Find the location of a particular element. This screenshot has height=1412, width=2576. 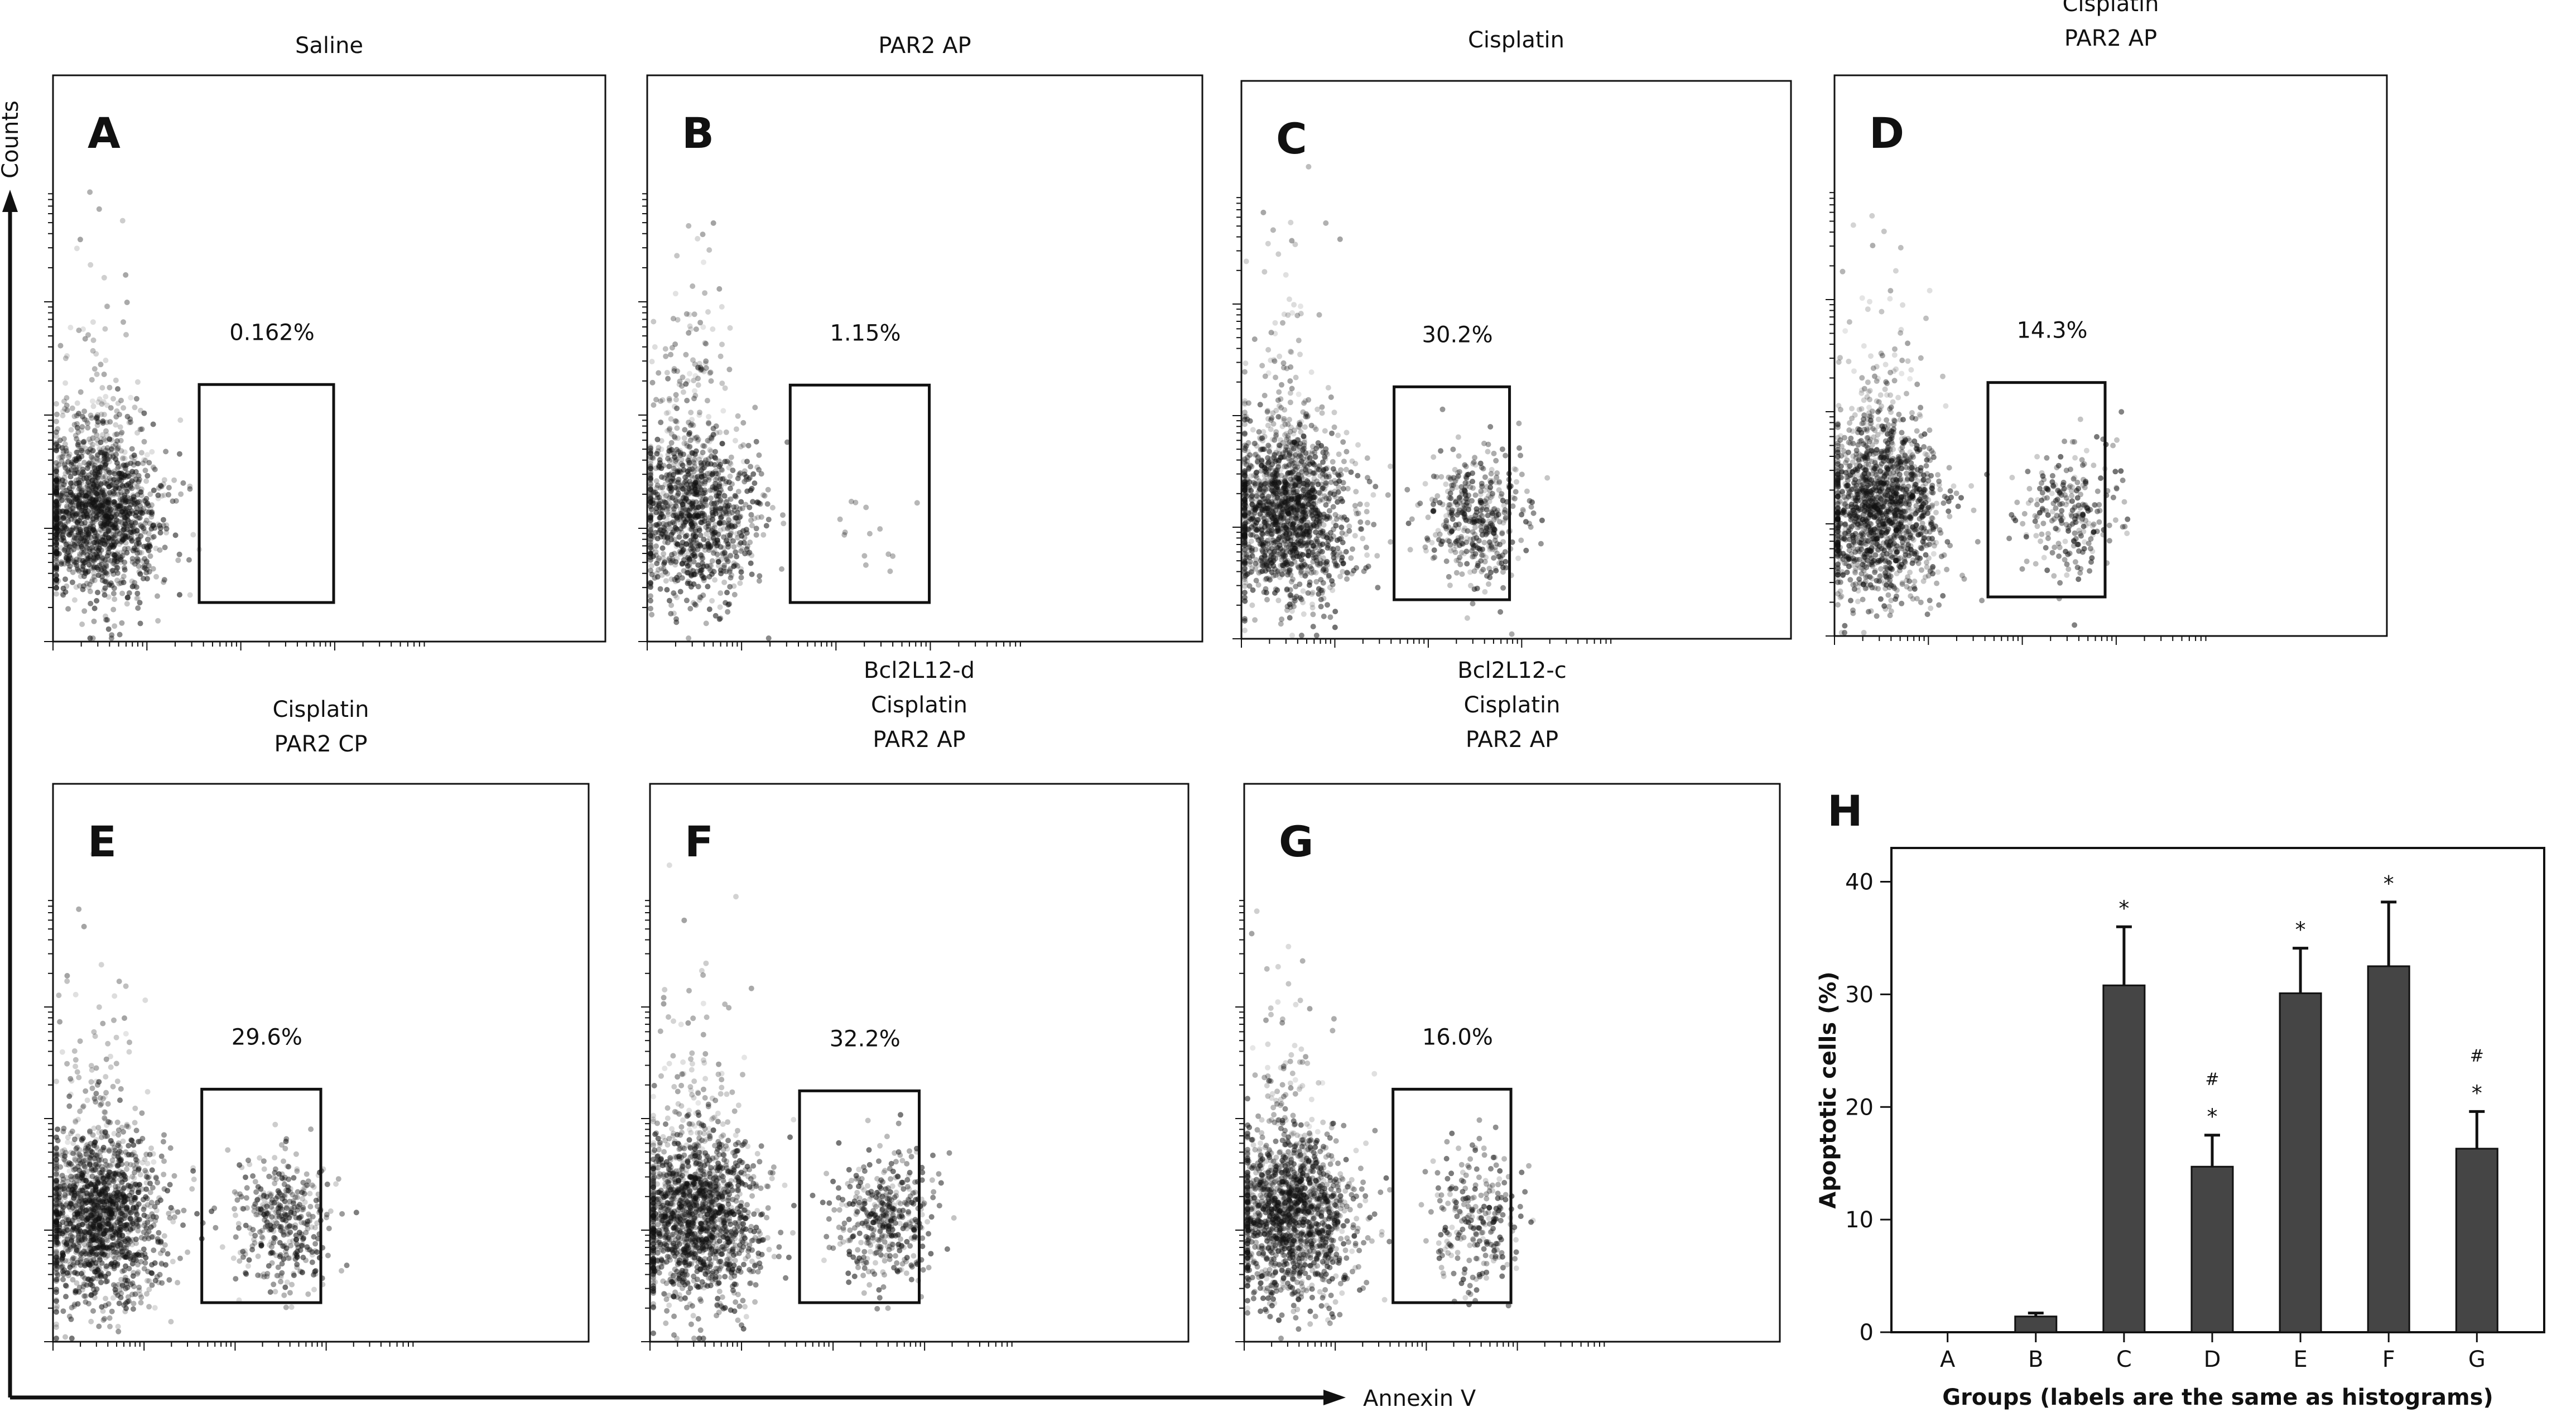

bar-f is located at coordinates (2389, 1149).